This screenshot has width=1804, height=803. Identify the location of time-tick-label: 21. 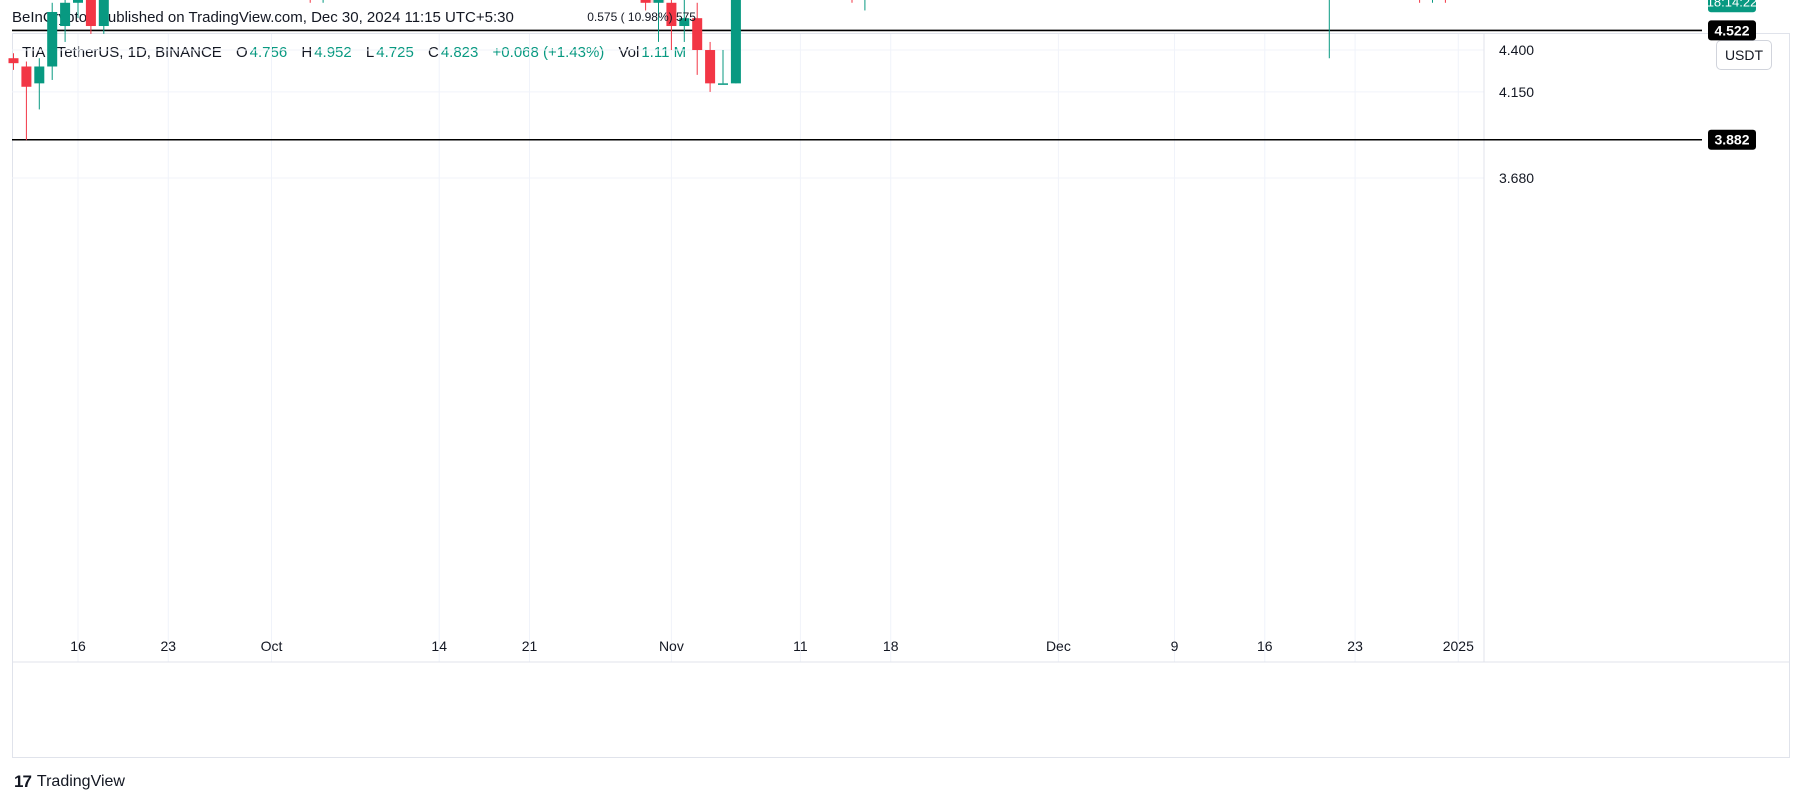
(530, 646).